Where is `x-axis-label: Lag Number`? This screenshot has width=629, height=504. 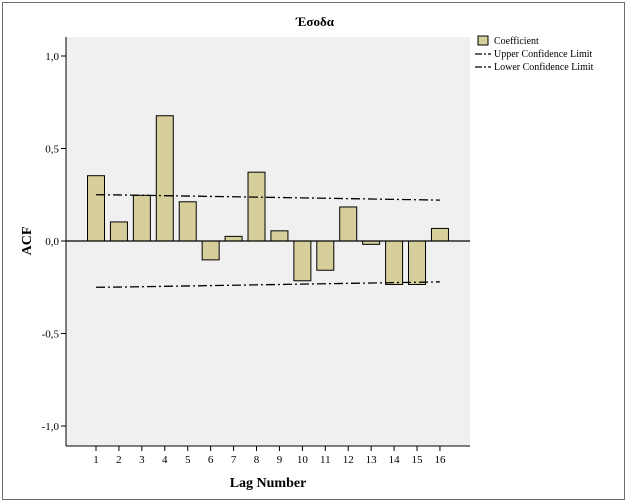
x-axis-label: Lag Number is located at coordinates (268, 483).